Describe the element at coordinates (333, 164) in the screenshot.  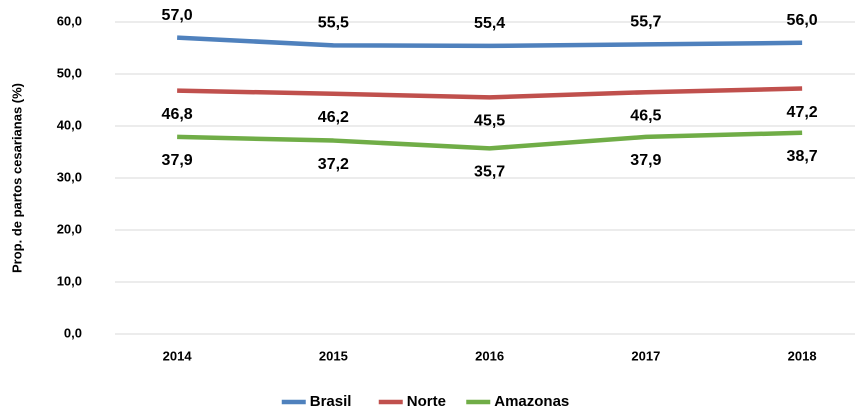
I see `data-label: 37,2` at that location.